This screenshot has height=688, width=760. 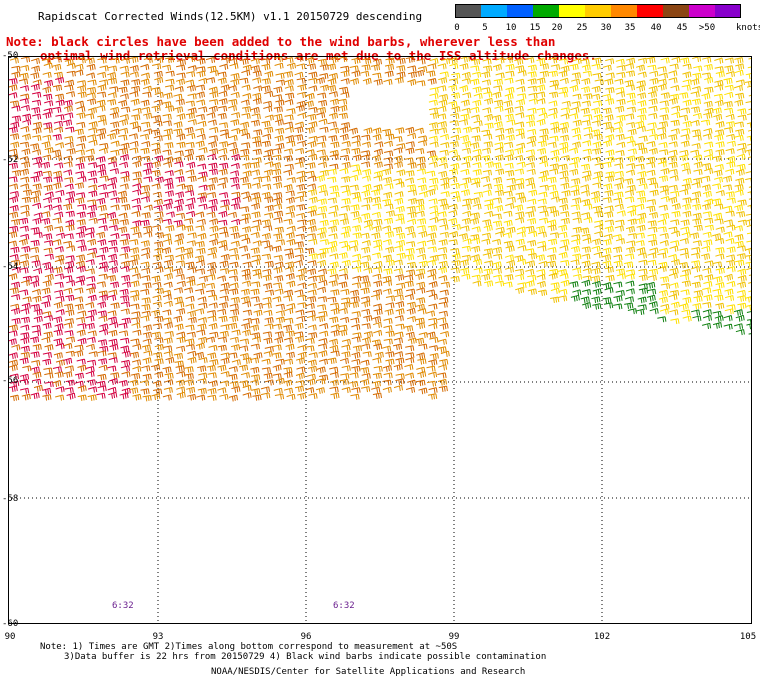 I want to click on colorbar-swatch, so click(x=702, y=11).